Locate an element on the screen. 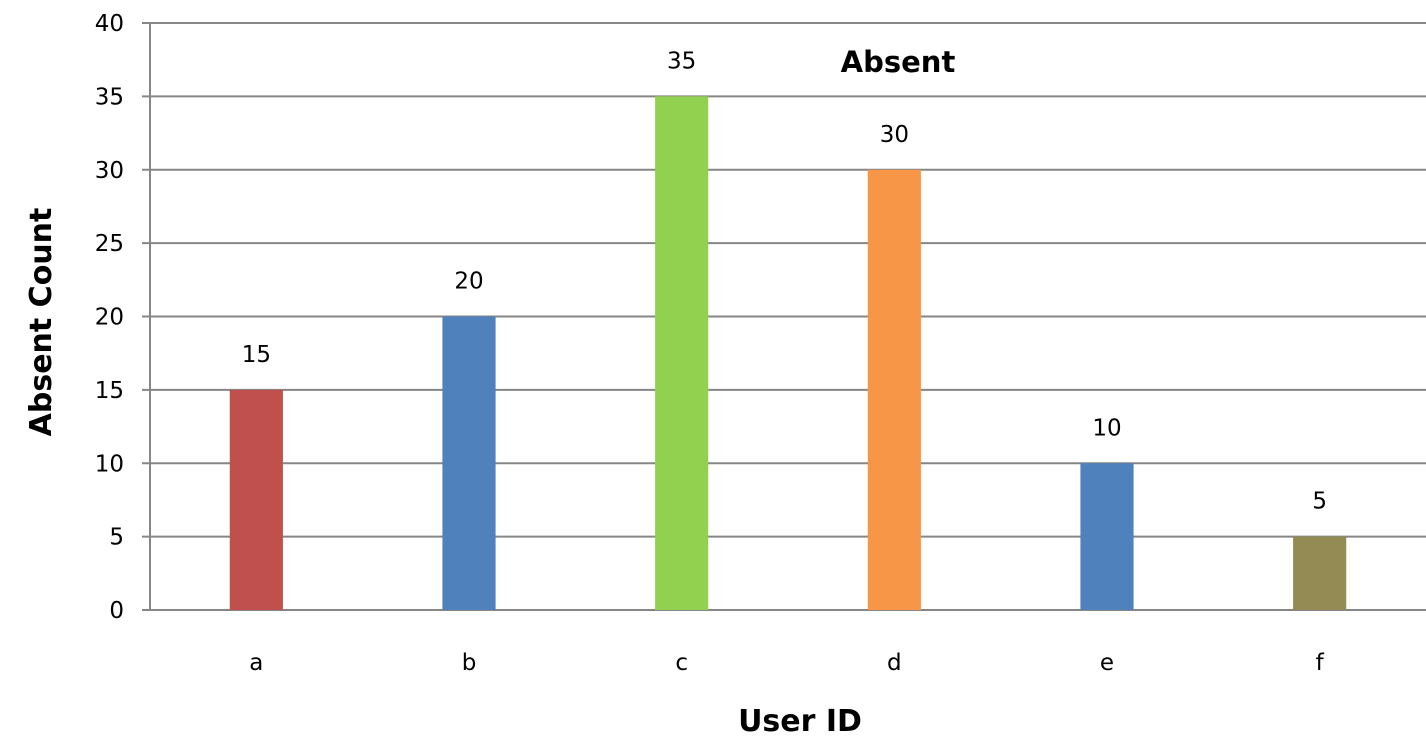  y-tick-label: 10 is located at coordinates (109, 464).